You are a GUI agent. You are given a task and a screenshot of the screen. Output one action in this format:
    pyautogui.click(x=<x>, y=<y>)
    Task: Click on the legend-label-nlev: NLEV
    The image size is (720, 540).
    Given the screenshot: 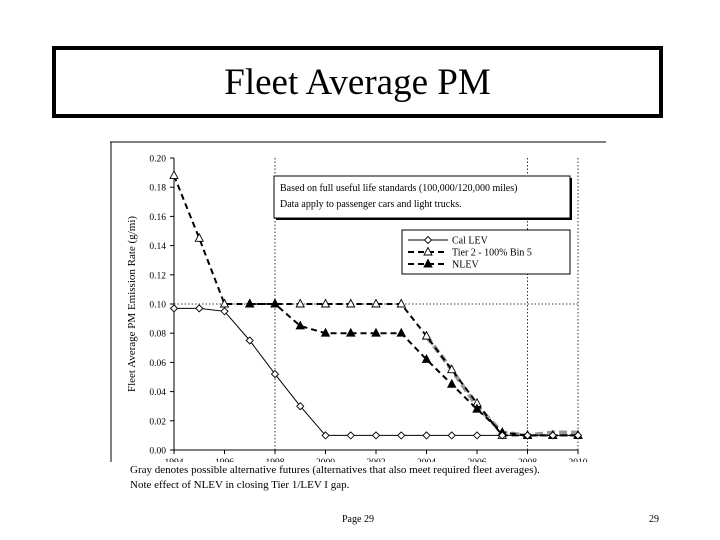 What is the action you would take?
    pyautogui.click(x=465, y=265)
    